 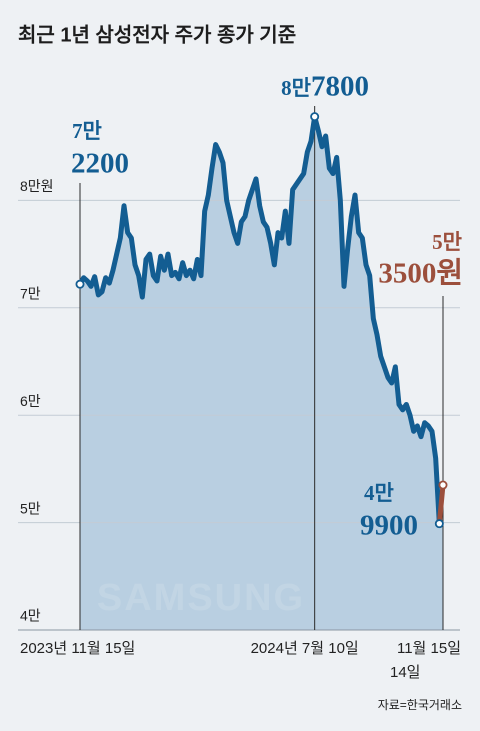 I want to click on x-tick-label: 2023년 11월 15일, so click(x=77, y=648).